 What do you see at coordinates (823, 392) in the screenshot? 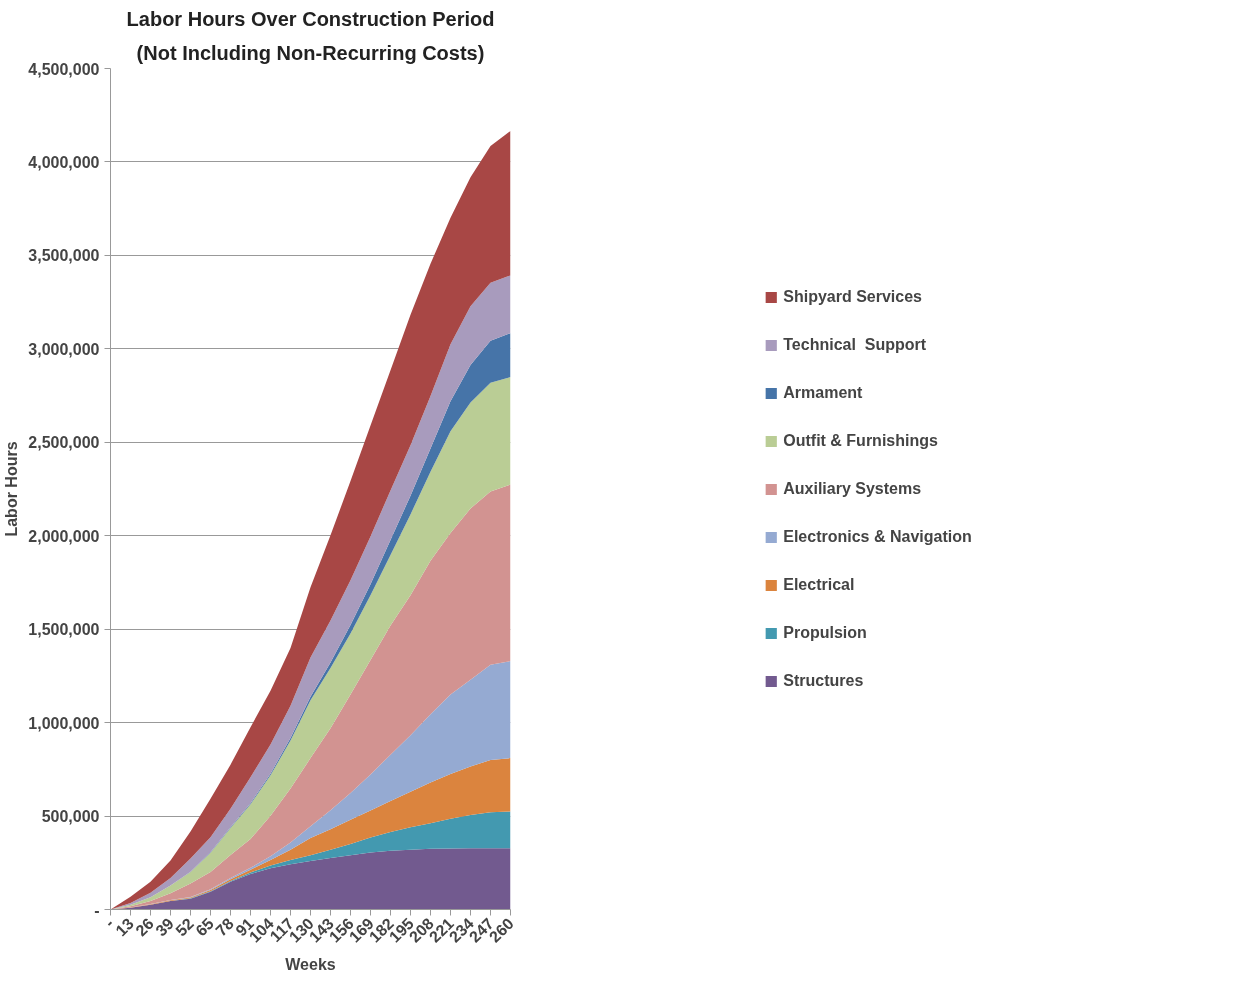
I see `legend-label: Armament` at bounding box center [823, 392].